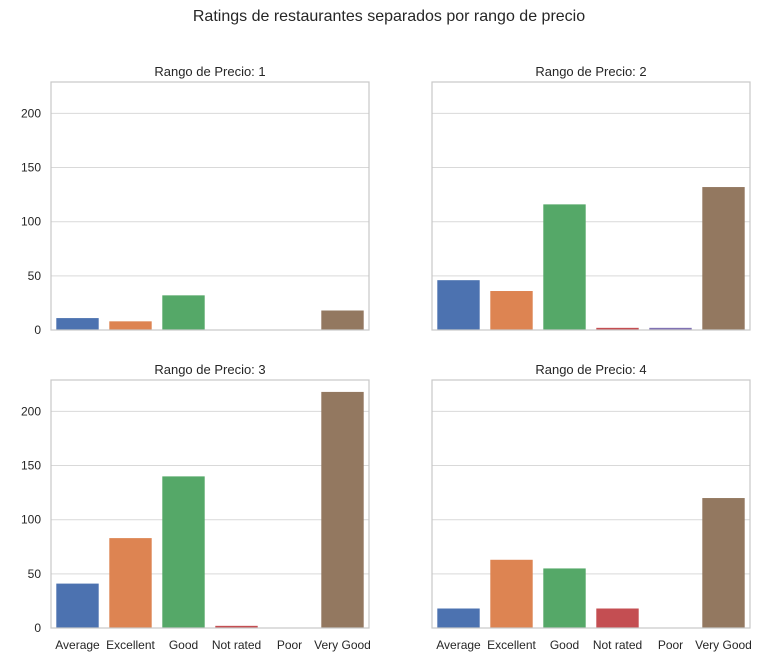  What do you see at coordinates (590, 71) in the screenshot?
I see `panel-title: Rango de Precio: 2` at bounding box center [590, 71].